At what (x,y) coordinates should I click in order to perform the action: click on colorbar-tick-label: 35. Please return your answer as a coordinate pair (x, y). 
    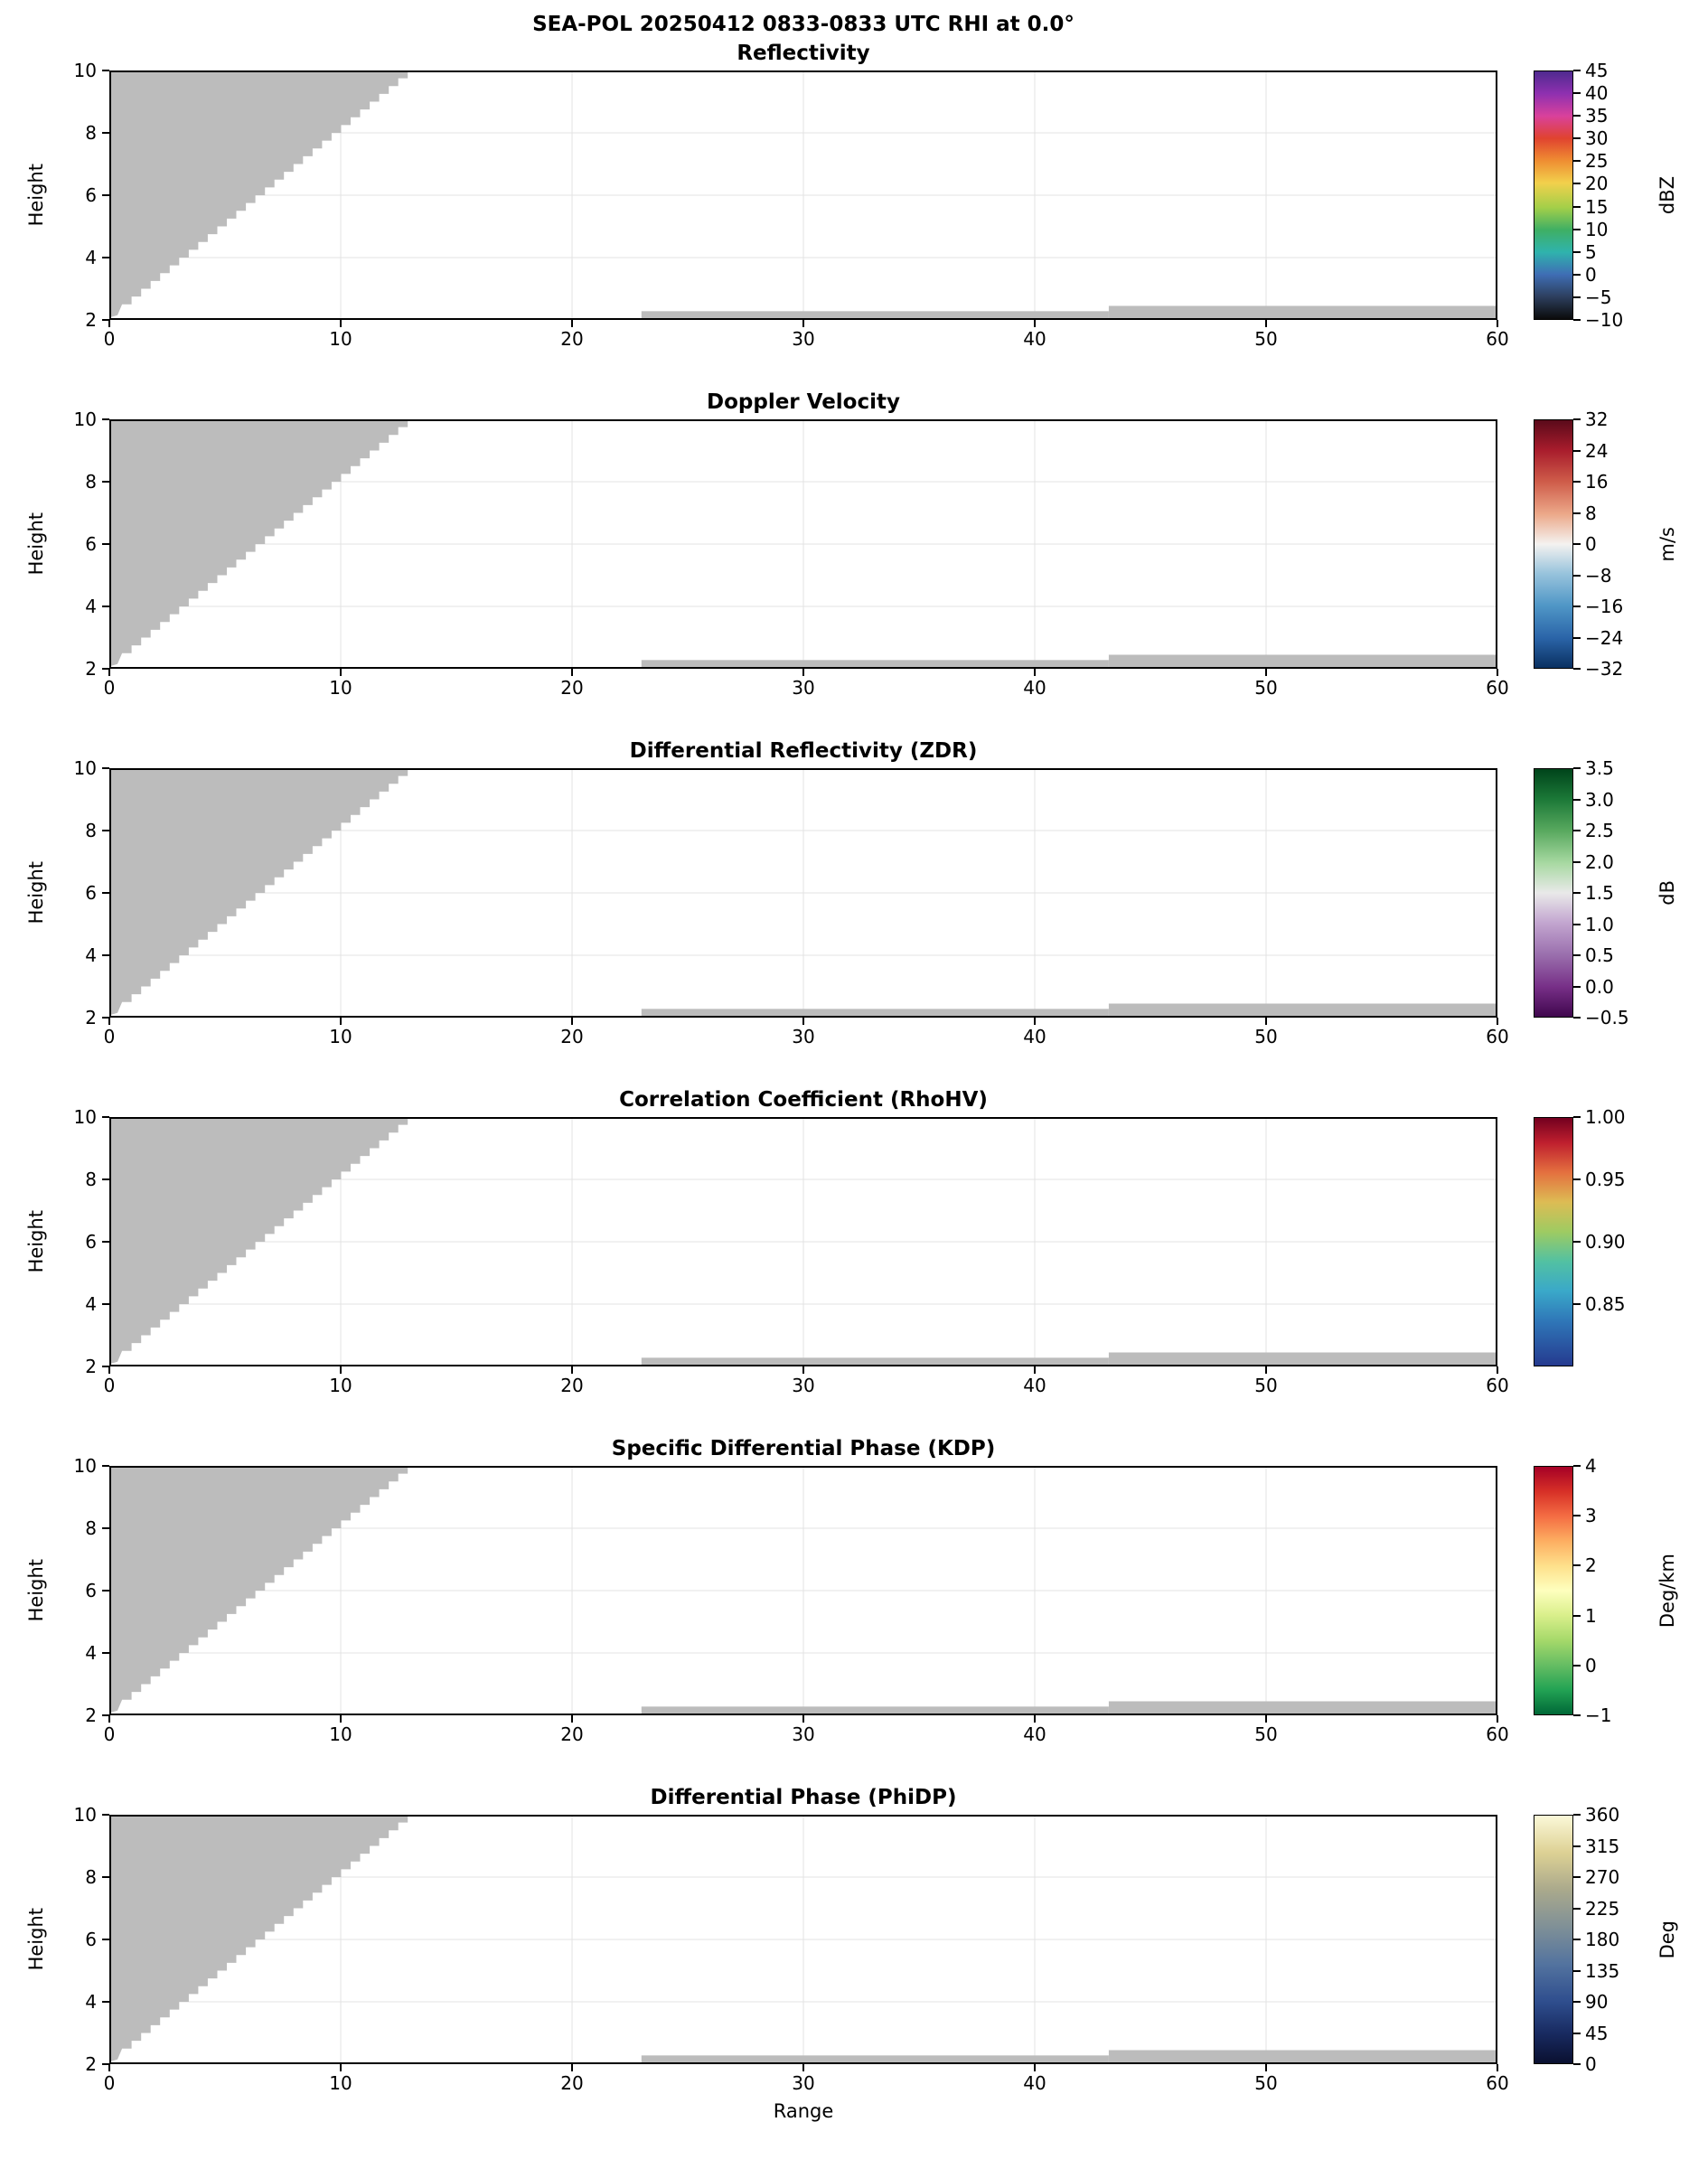
    Looking at the image, I should click on (1597, 116).